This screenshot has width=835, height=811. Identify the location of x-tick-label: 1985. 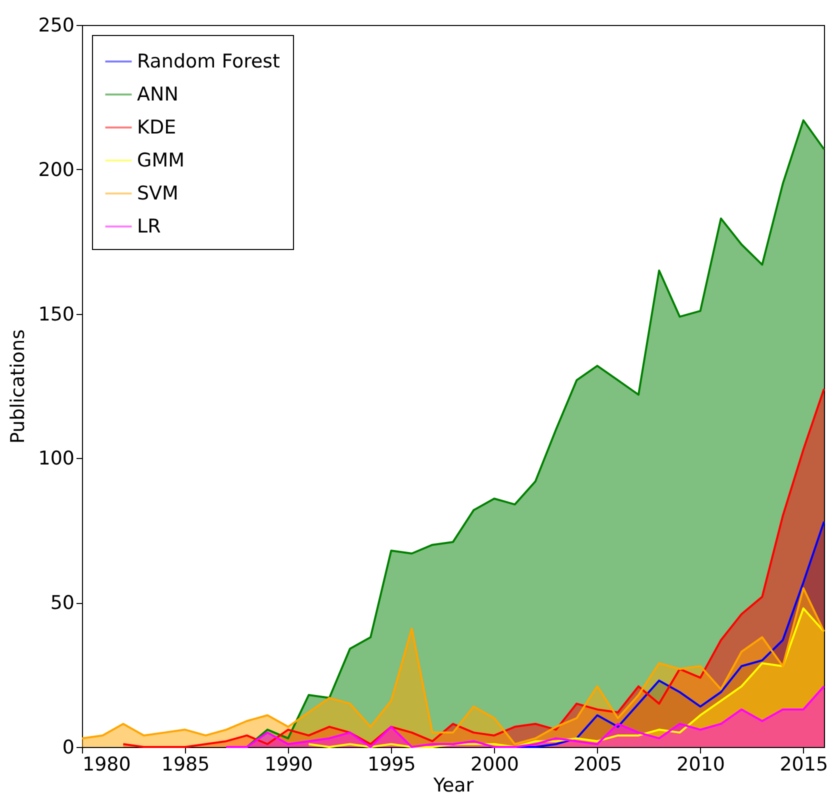
(185, 765).